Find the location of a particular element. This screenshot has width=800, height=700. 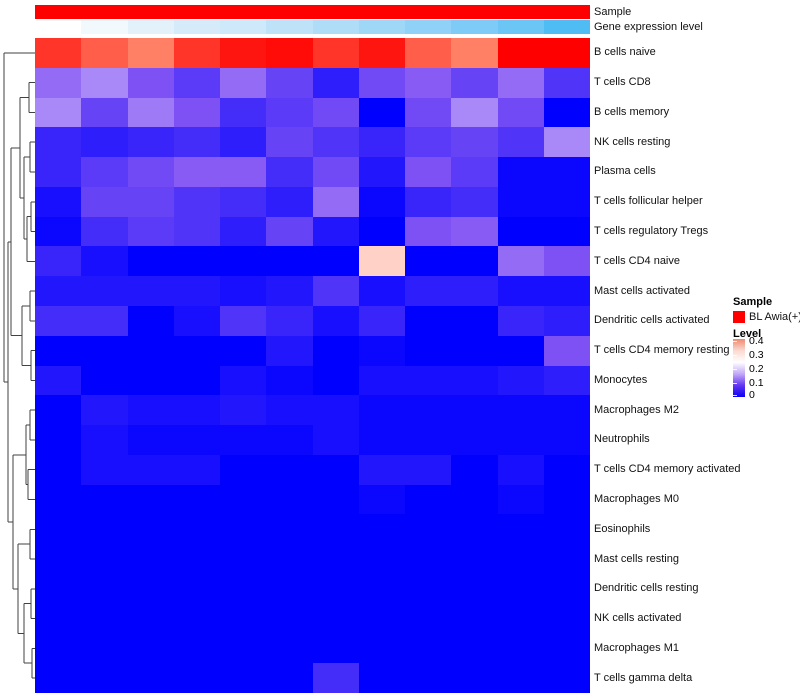

row-label: Neutrophils is located at coordinates (622, 439).